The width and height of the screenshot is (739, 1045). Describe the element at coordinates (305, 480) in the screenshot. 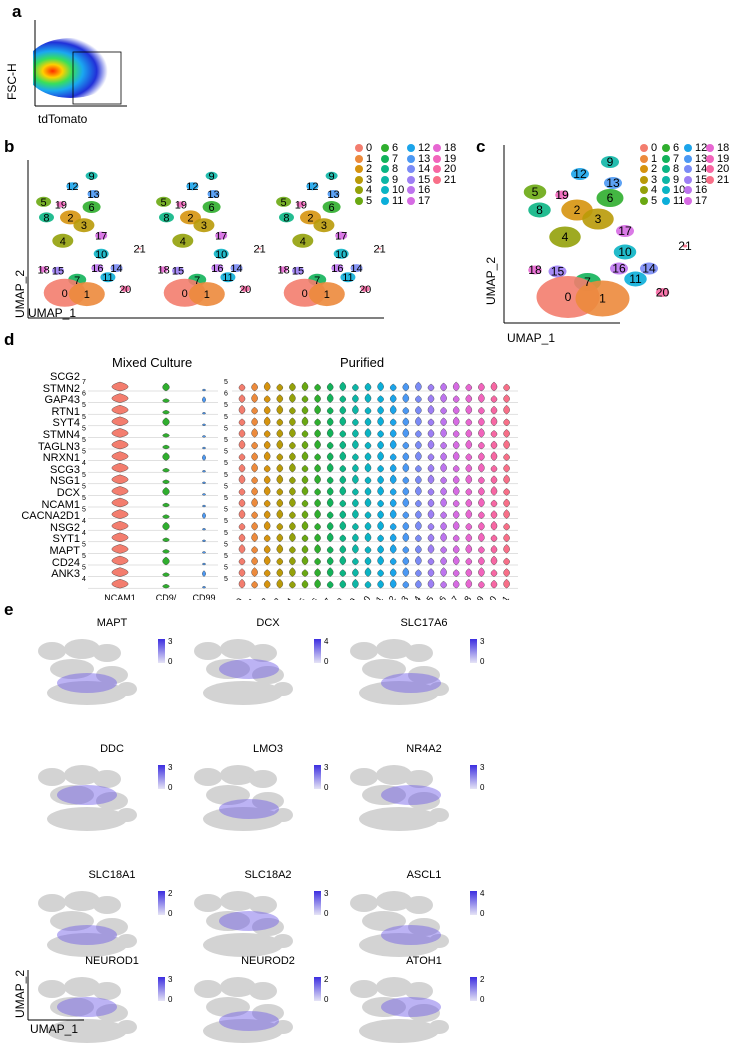

I see `violin-cluster5-scg3` at that location.